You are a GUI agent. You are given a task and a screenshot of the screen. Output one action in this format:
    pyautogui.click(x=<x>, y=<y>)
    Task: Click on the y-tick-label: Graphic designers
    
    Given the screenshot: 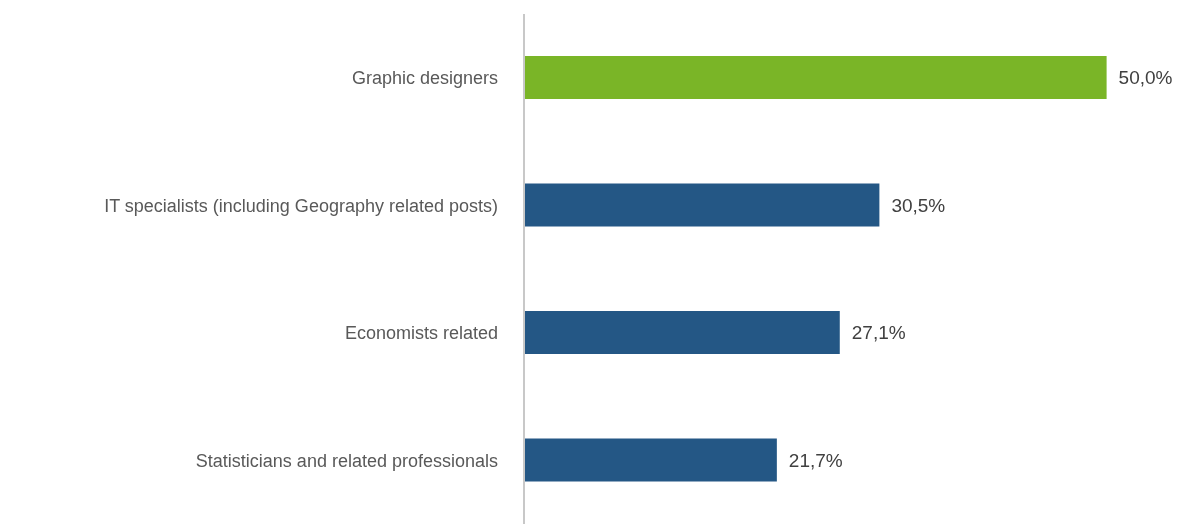 What is the action you would take?
    pyautogui.click(x=424, y=78)
    